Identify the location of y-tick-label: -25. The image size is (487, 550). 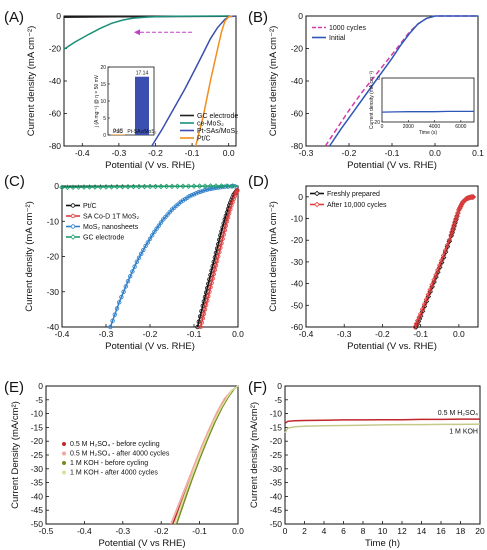
(37, 455).